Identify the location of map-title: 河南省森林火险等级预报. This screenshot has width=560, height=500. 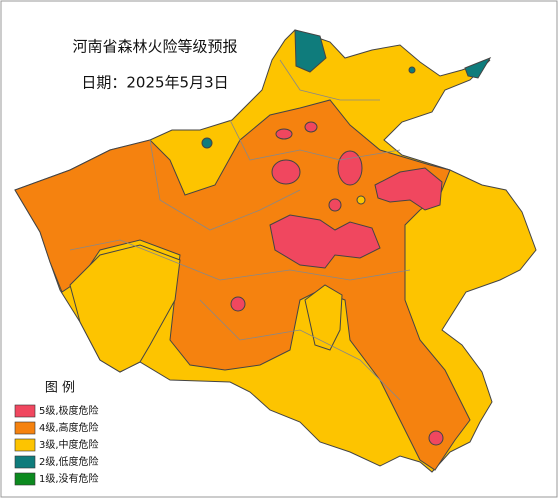
(154, 47).